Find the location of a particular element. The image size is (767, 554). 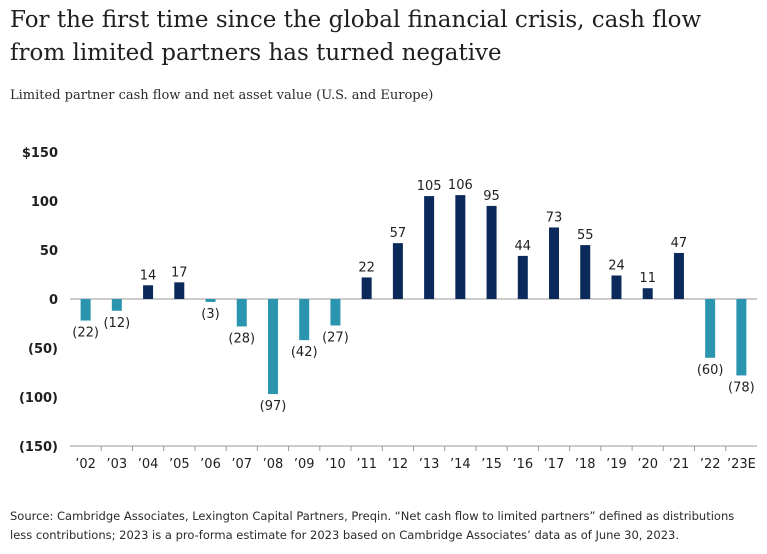

x-tick-label: ’14 is located at coordinates (460, 464).